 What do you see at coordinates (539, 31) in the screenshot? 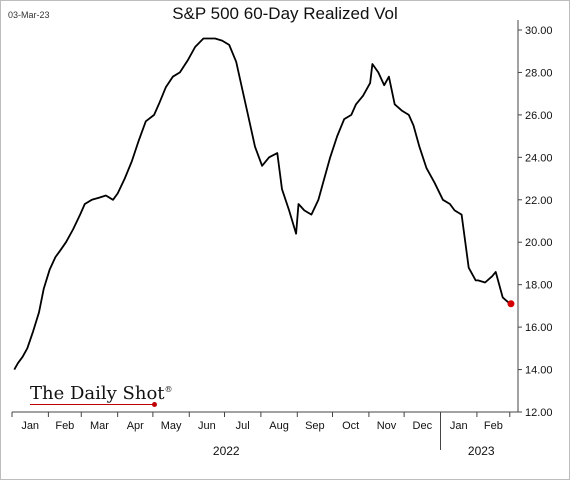
I see `y-tick-label: 30.00` at bounding box center [539, 31].